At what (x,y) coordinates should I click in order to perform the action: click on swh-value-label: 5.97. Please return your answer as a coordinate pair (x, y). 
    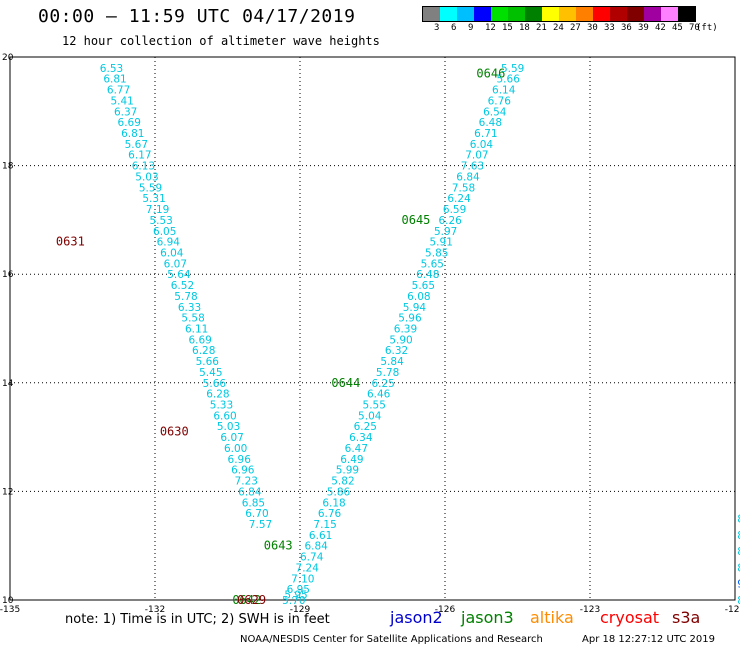
    Looking at the image, I should click on (445, 232).